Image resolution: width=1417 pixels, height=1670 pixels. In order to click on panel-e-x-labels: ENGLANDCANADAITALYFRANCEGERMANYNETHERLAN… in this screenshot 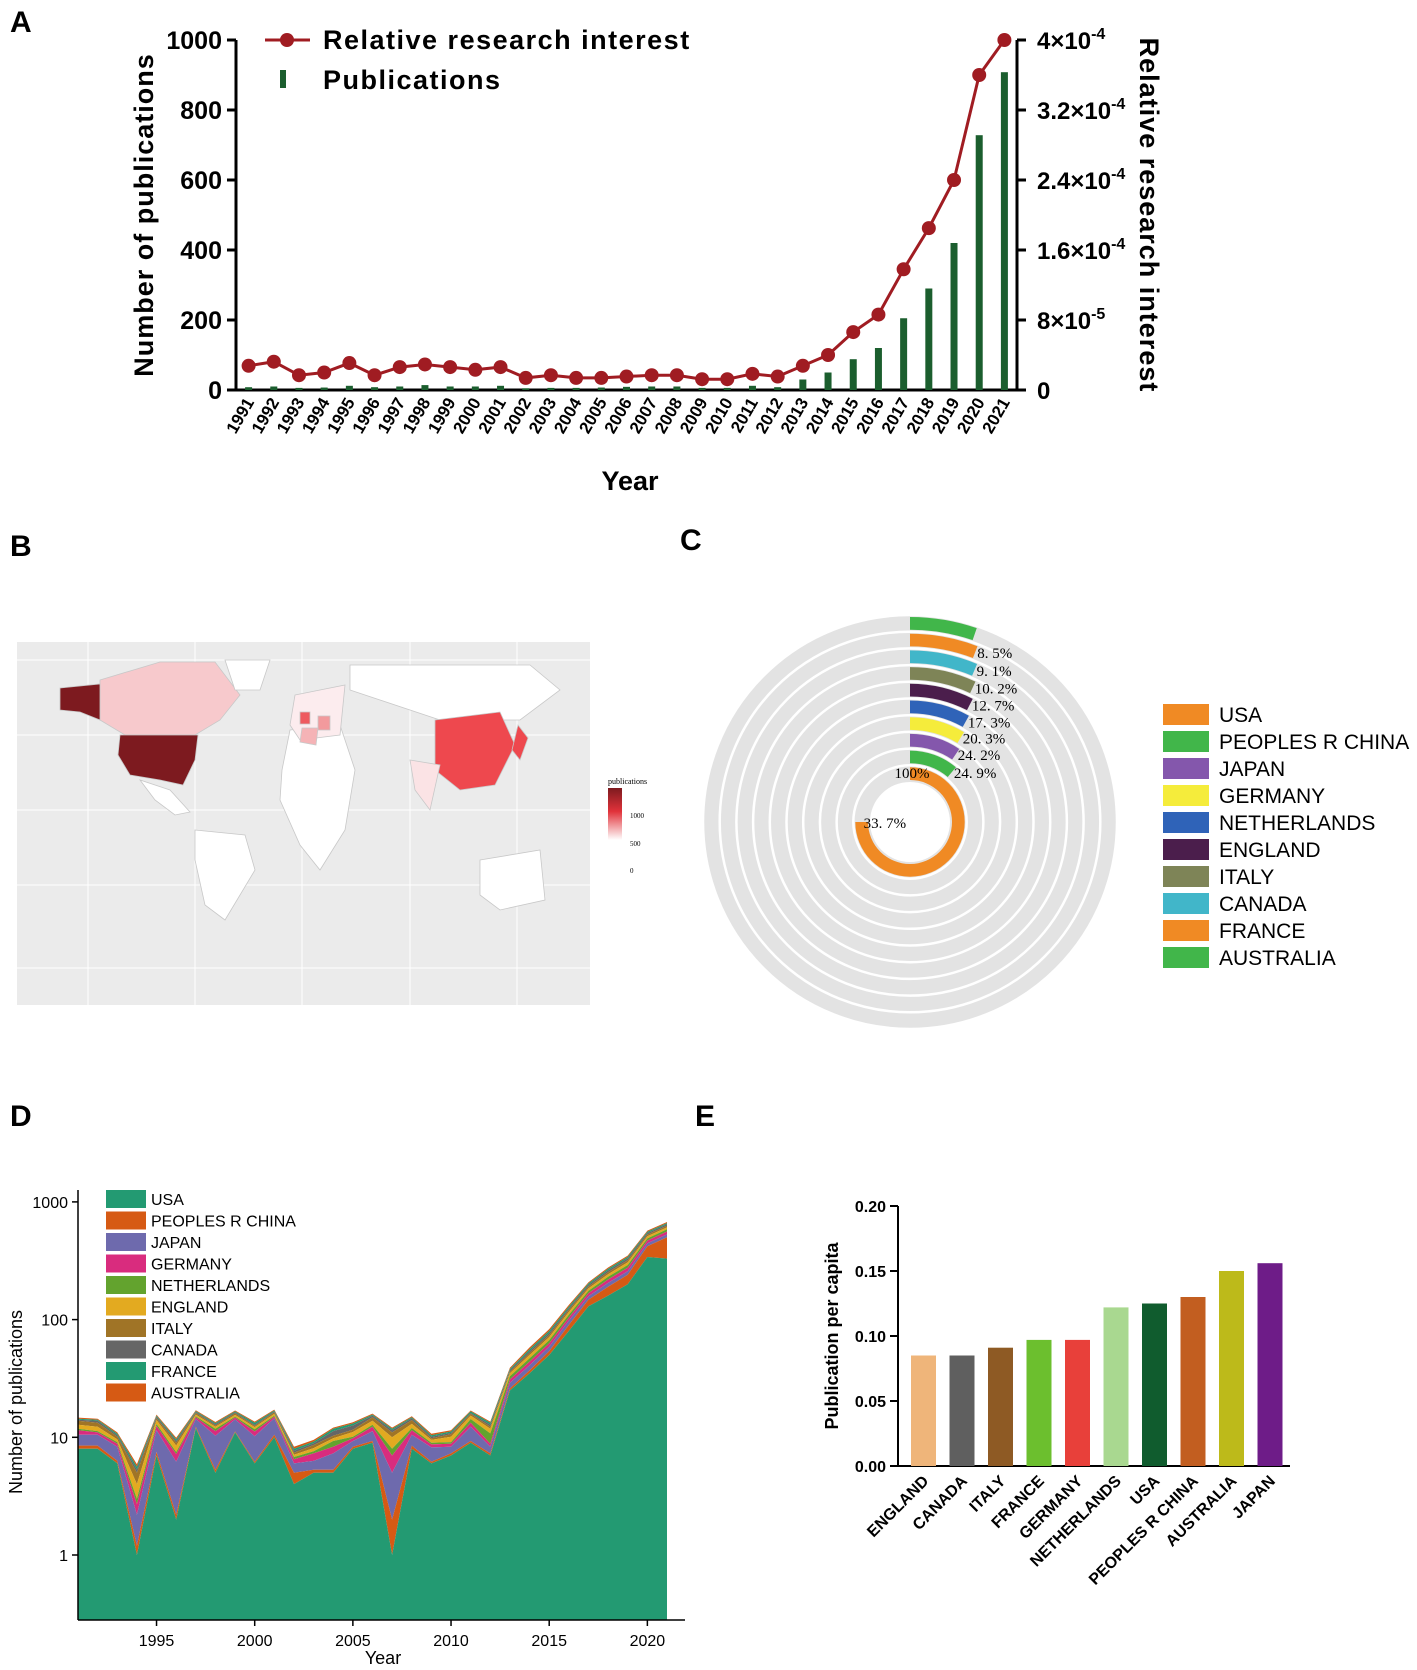, I will do `click(1071, 1530)`.